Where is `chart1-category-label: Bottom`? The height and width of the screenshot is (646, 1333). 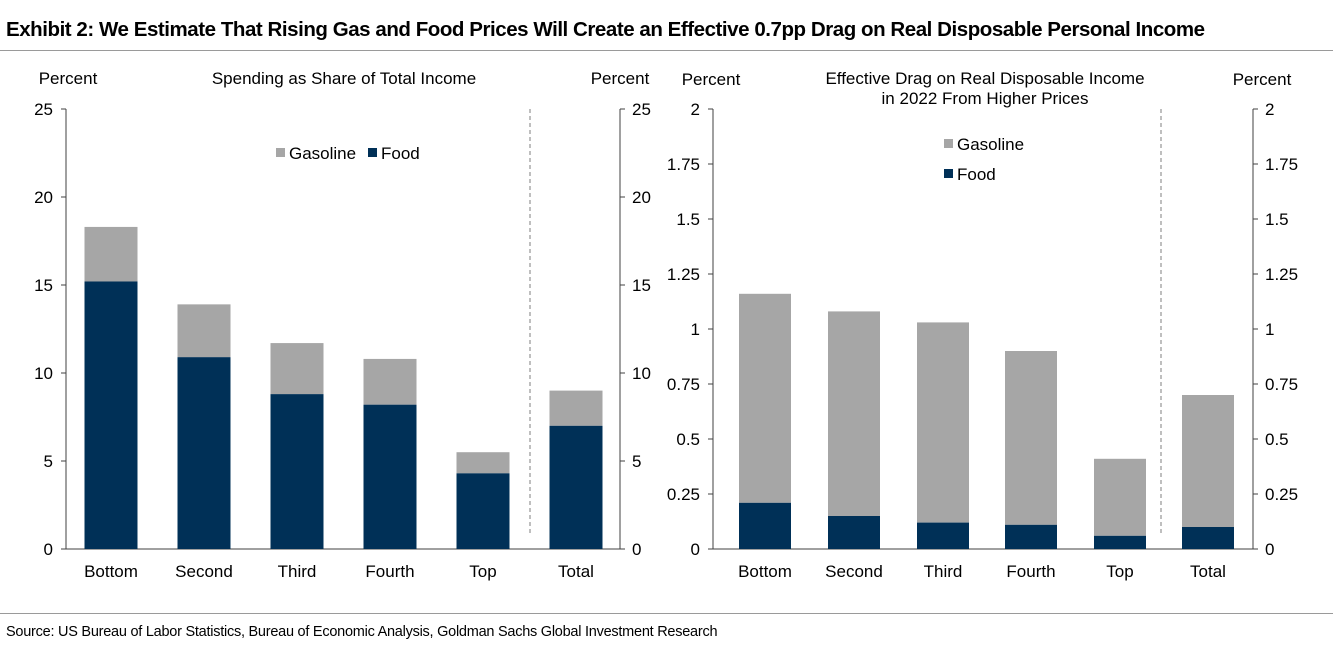 chart1-category-label: Bottom is located at coordinates (111, 571).